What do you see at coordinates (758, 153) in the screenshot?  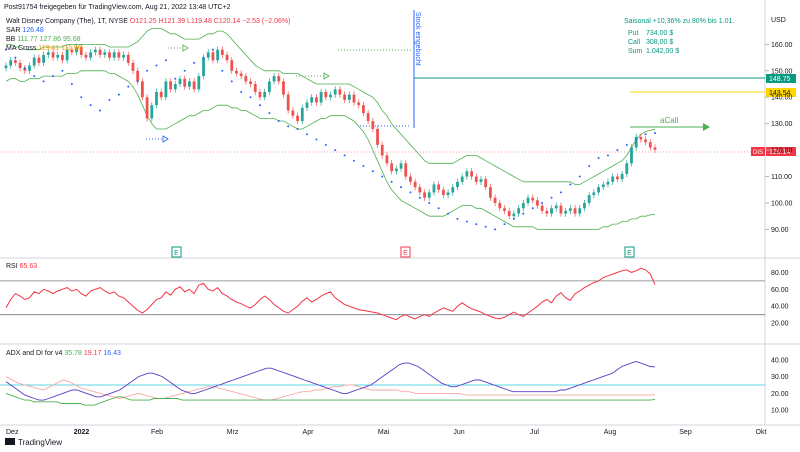 I see `symbol-tag-text: DIS` at bounding box center [758, 153].